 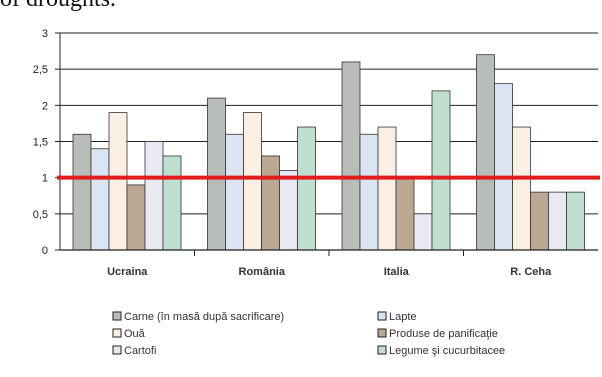 I want to click on y-tick-label: 1,5, so click(x=40, y=143).